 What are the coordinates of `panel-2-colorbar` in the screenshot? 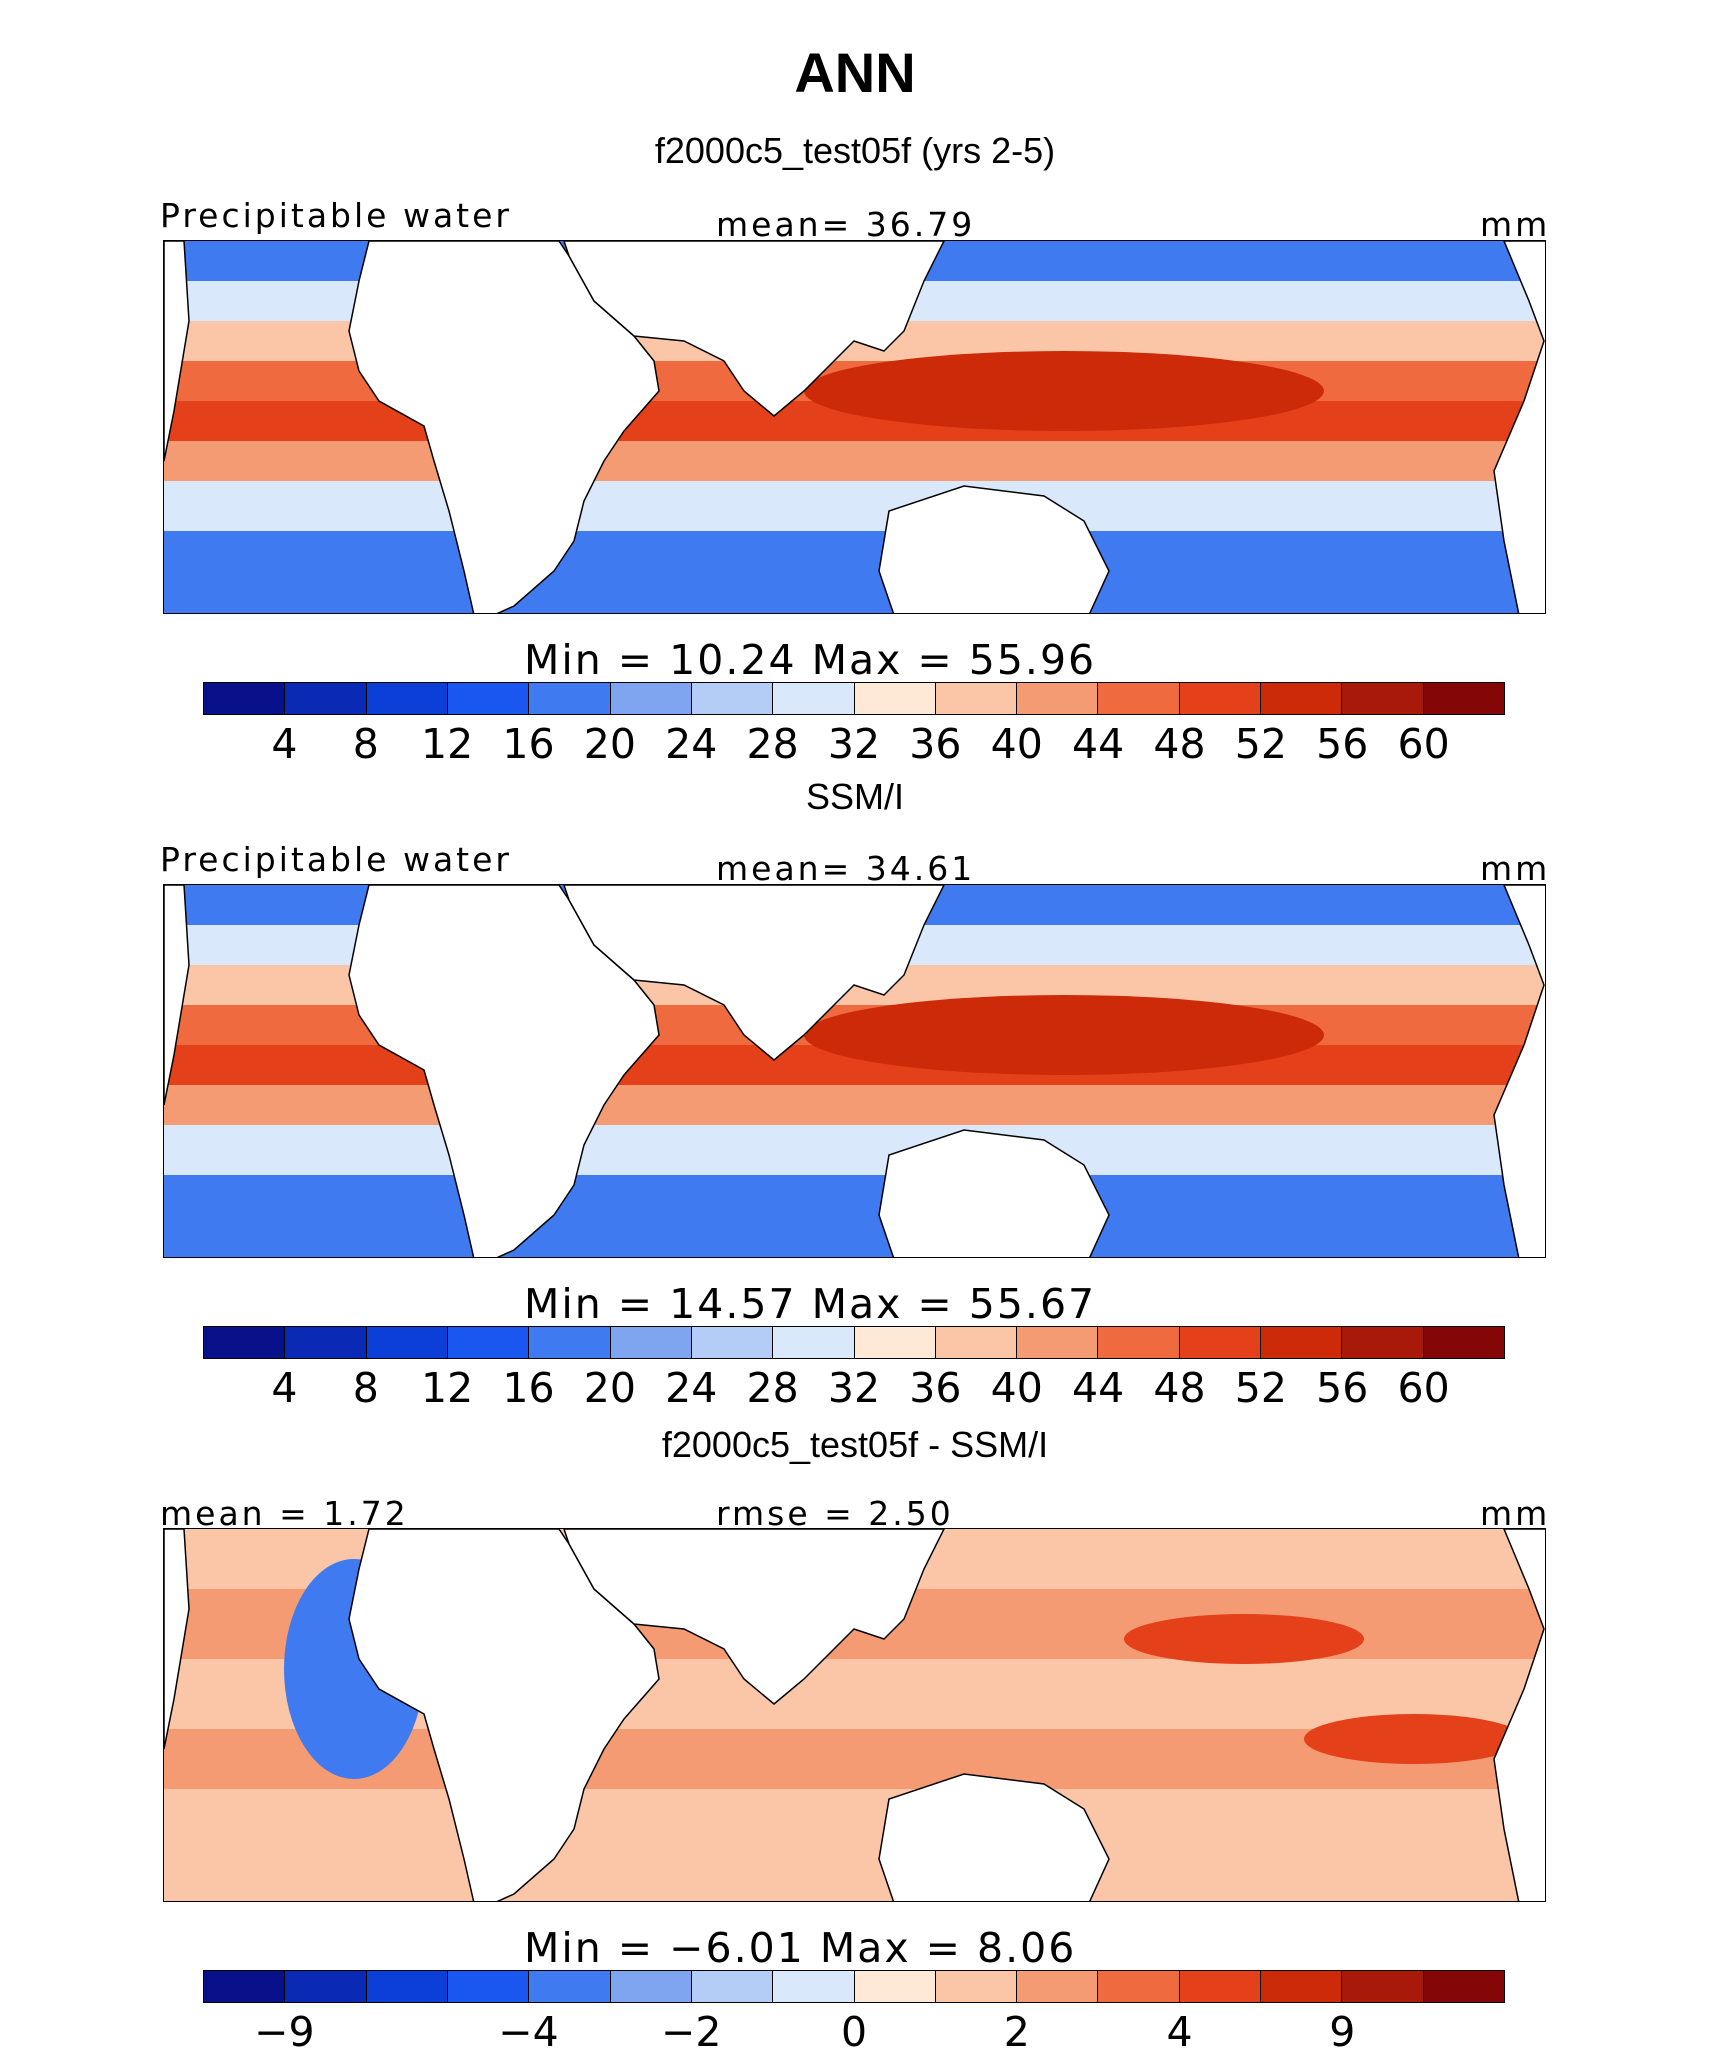 It's located at (854, 1342).